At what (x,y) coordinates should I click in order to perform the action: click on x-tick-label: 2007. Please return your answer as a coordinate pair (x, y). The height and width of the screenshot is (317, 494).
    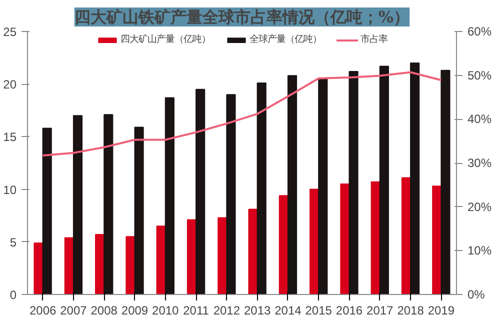
    Looking at the image, I should click on (74, 310).